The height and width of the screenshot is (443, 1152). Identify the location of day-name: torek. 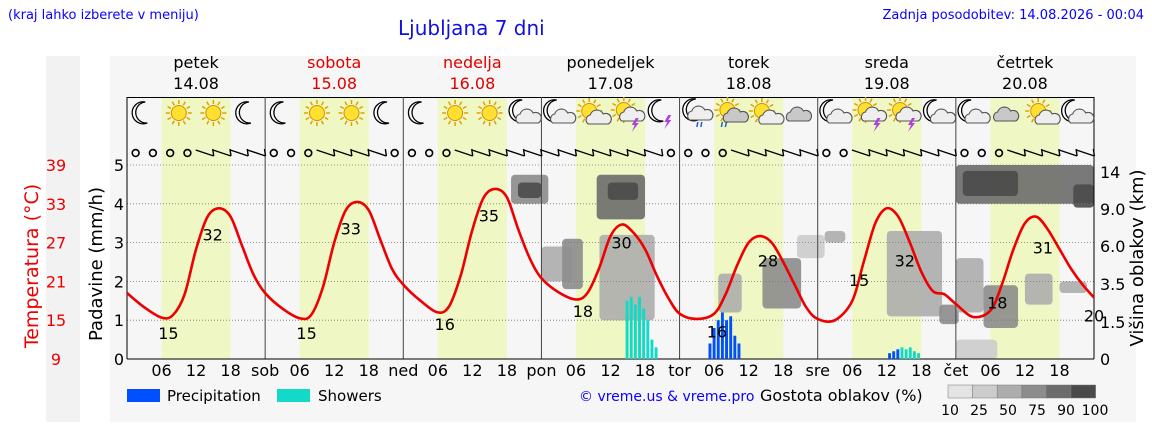
(749, 62).